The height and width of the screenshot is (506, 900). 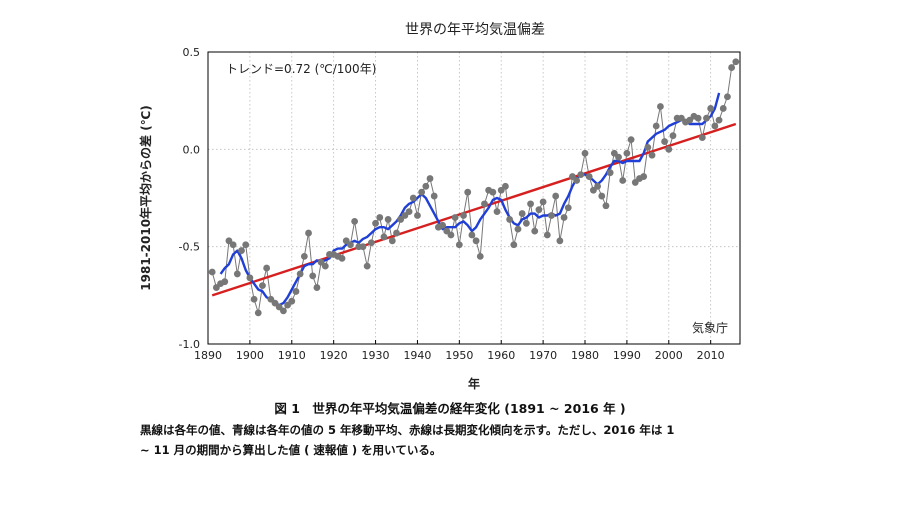 What do you see at coordinates (376, 355) in the screenshot?
I see `x-tick-label: 1930` at bounding box center [376, 355].